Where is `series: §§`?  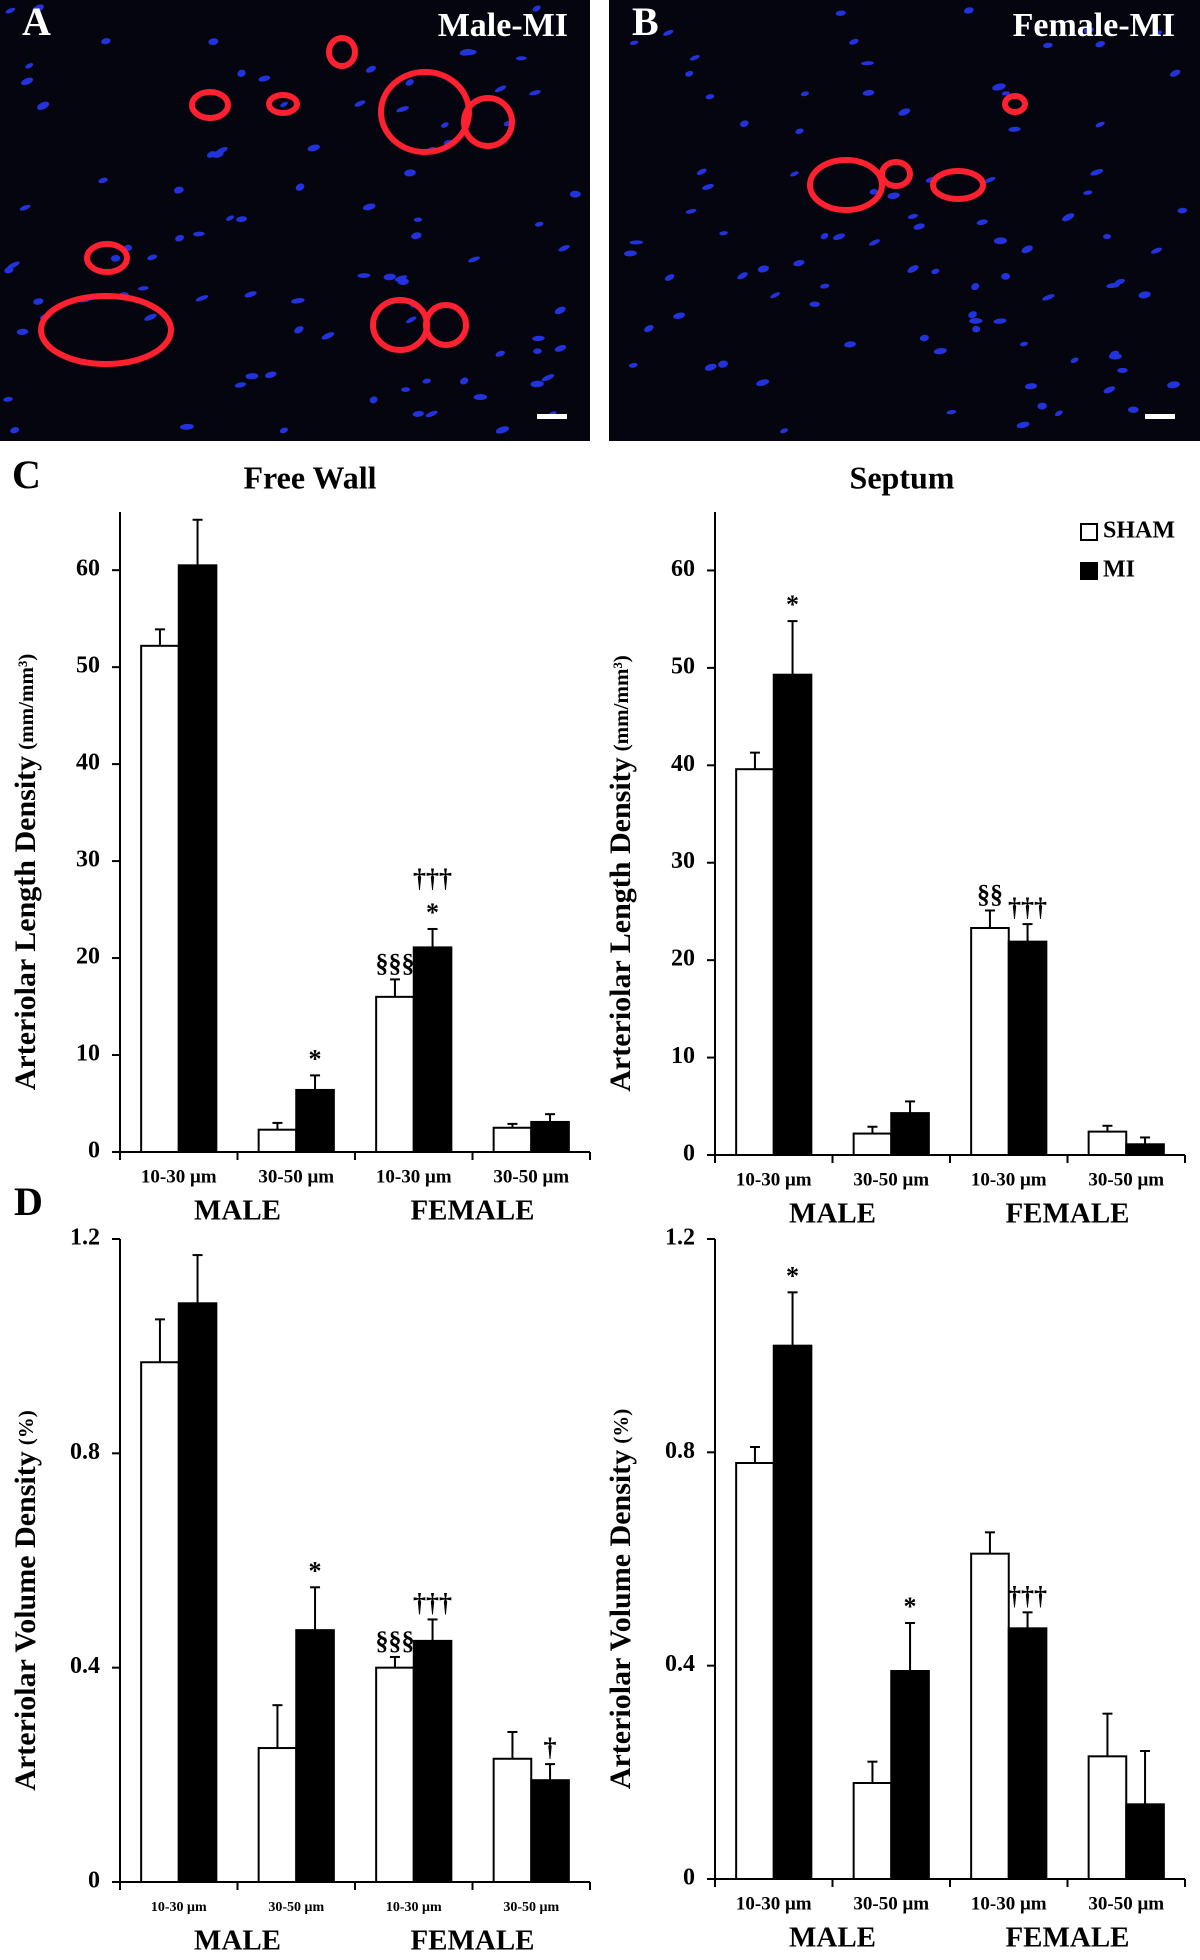
series: §§ is located at coordinates (931, 954).